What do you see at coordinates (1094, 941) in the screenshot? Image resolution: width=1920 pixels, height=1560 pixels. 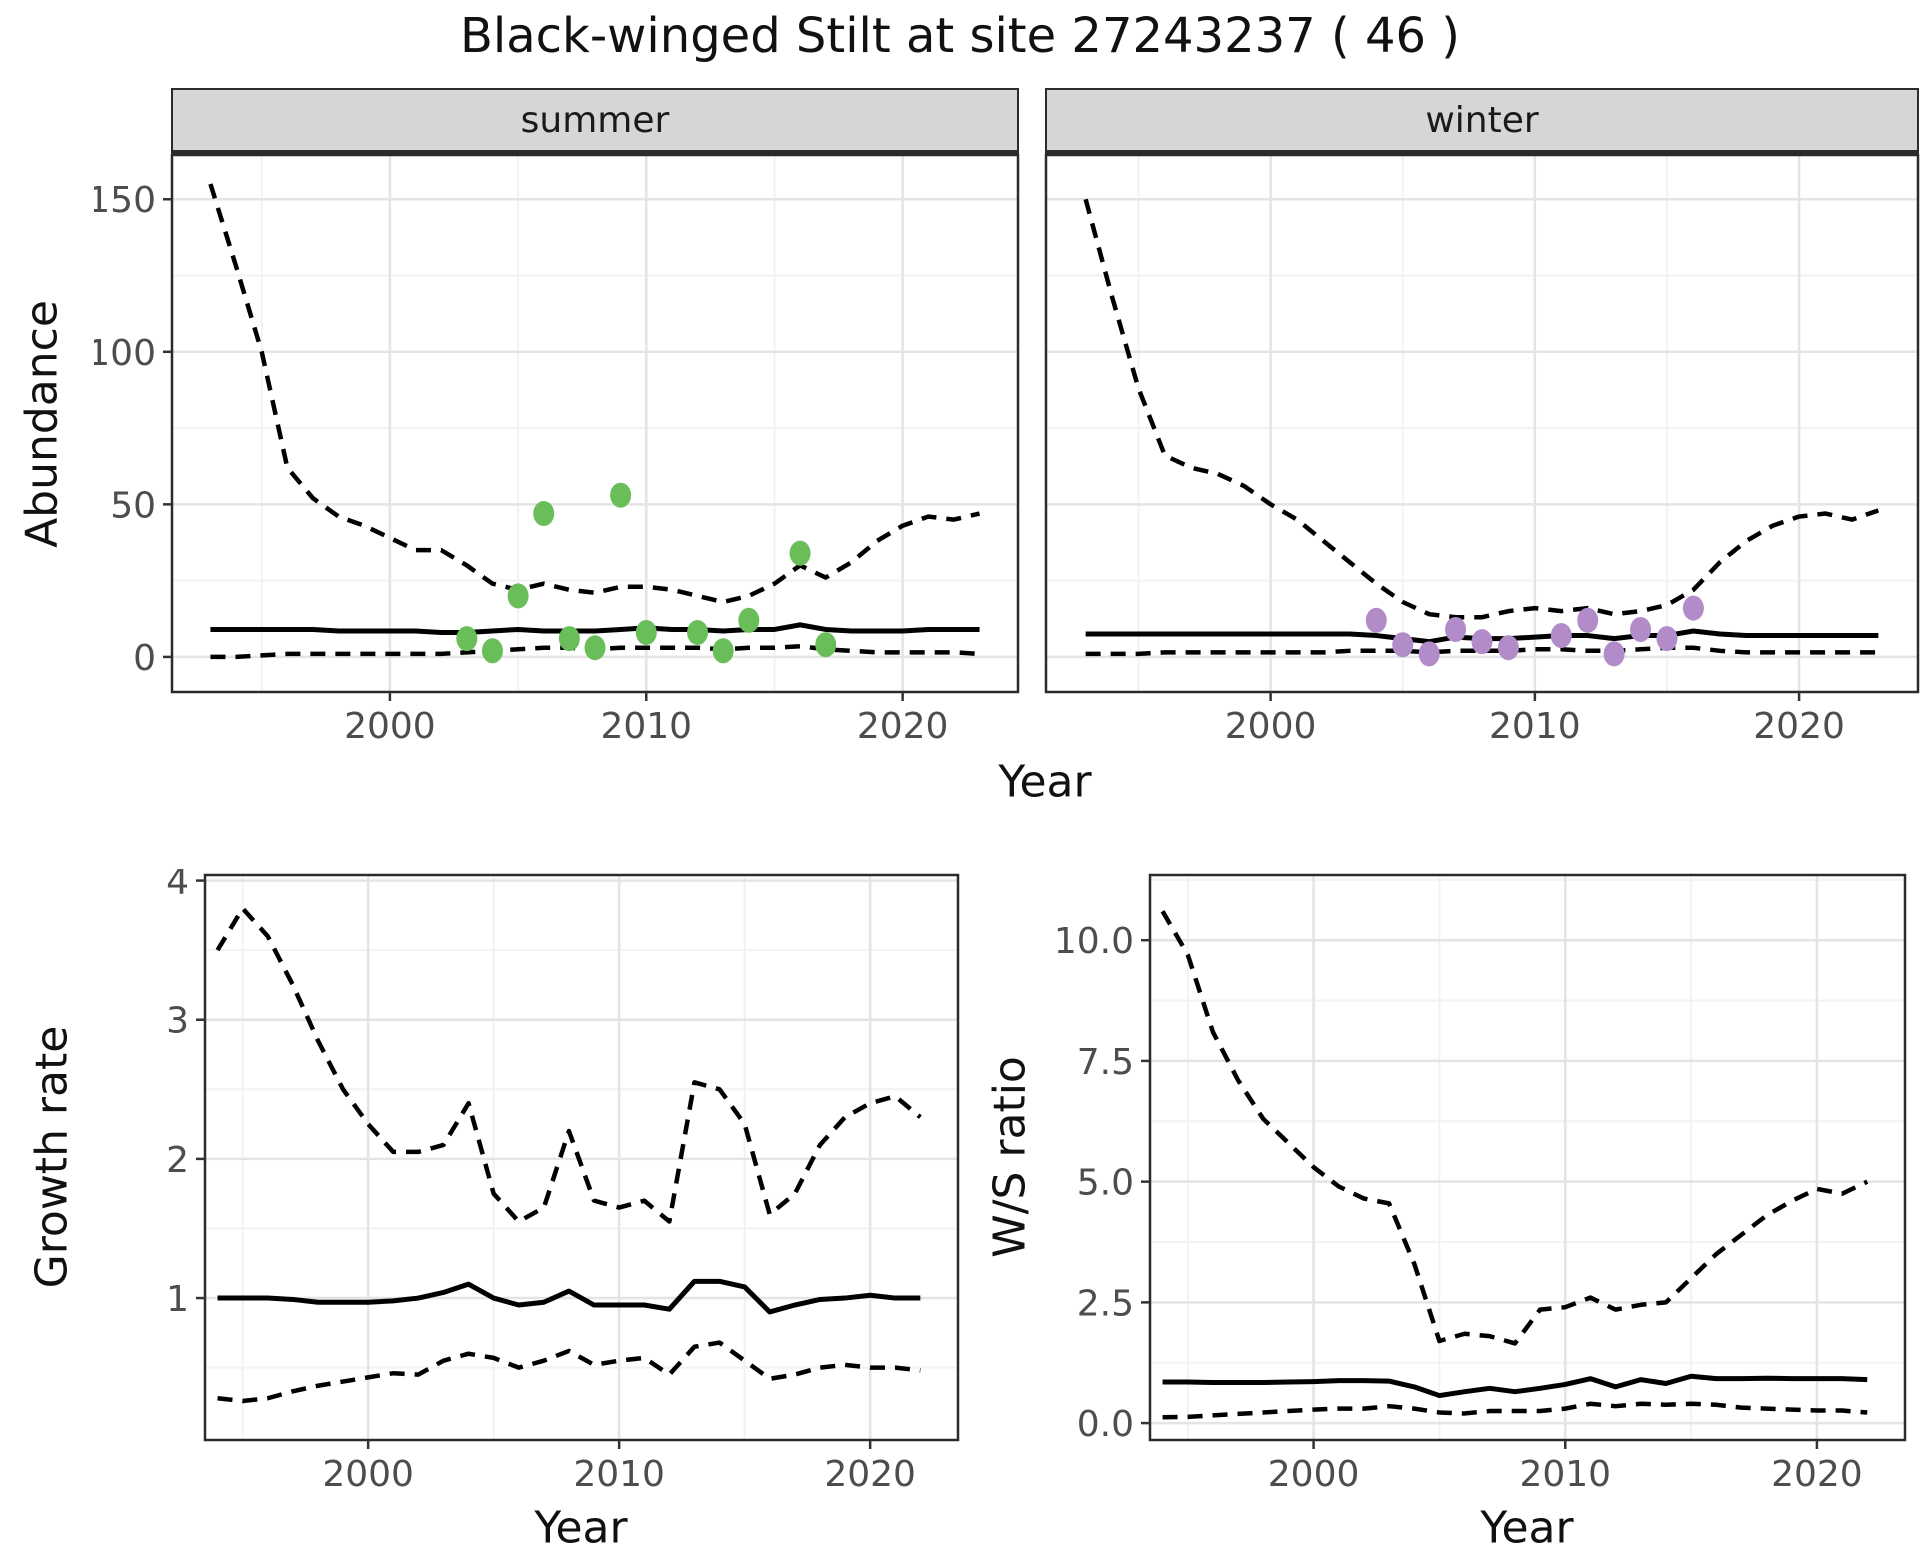 I see `svg-text: 10.0` at bounding box center [1094, 941].